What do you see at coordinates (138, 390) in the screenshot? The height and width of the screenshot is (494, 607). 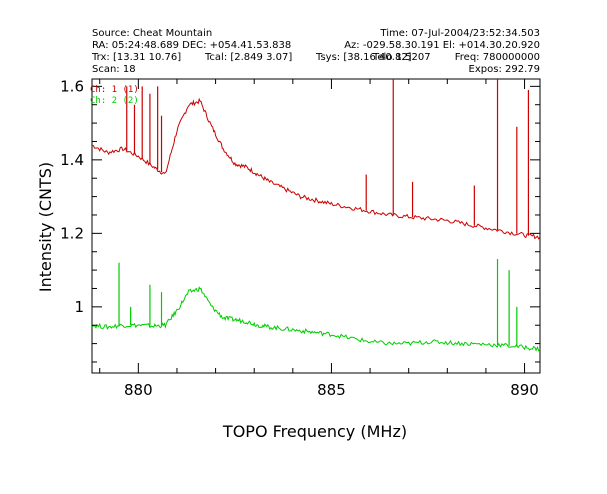 I see `x-tick-label-880: 880` at bounding box center [138, 390].